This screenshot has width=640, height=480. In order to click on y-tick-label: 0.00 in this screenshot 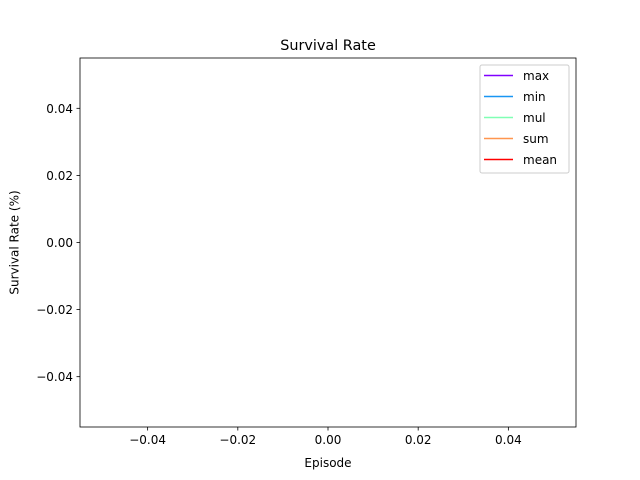, I will do `click(59, 243)`.